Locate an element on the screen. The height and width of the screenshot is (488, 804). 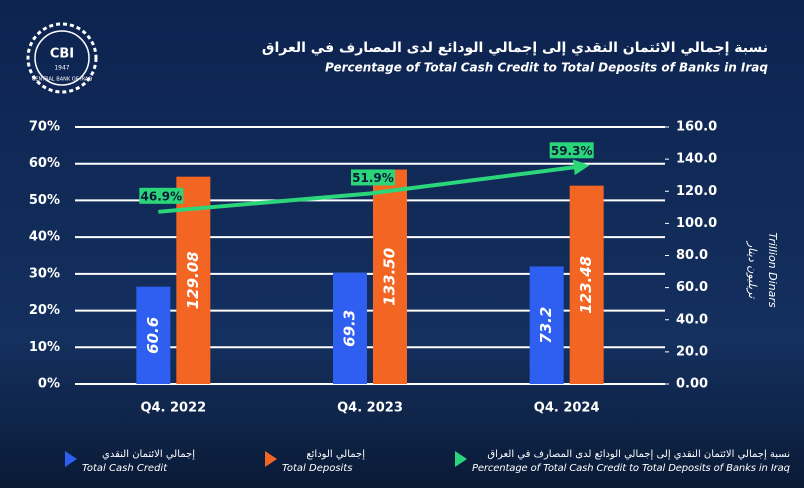
logo: CBI 1947 CENTRAL BANK OF IRAQ is located at coordinates (62, 58).